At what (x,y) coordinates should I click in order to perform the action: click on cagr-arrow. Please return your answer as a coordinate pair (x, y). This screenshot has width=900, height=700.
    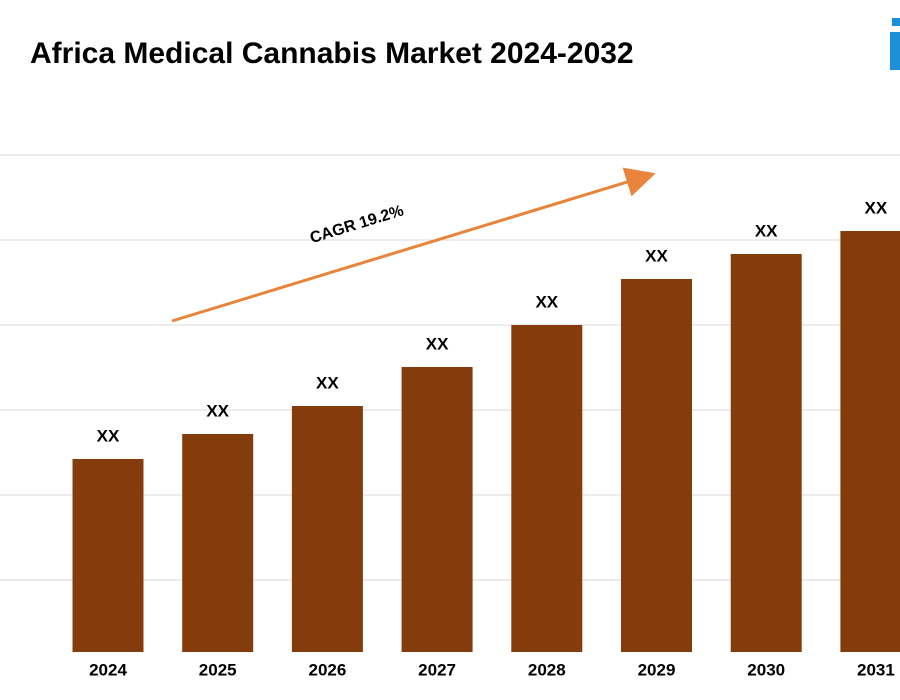
    Looking at the image, I should click on (413, 245).